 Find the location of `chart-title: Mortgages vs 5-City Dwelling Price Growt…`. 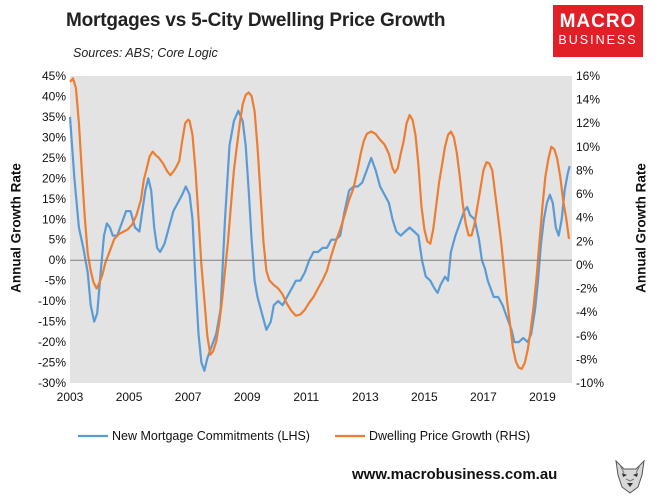

chart-title: Mortgages vs 5-City Dwelling Price Growt… is located at coordinates (256, 20).